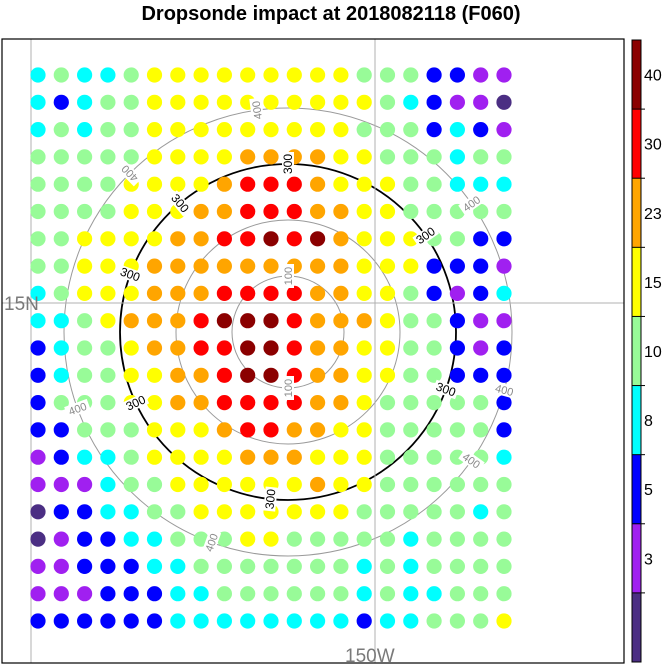 Image resolution: width=662 pixels, height=664 pixels. Describe the element at coordinates (648, 421) in the screenshot. I see `colorbar-tick-label: 8` at that location.